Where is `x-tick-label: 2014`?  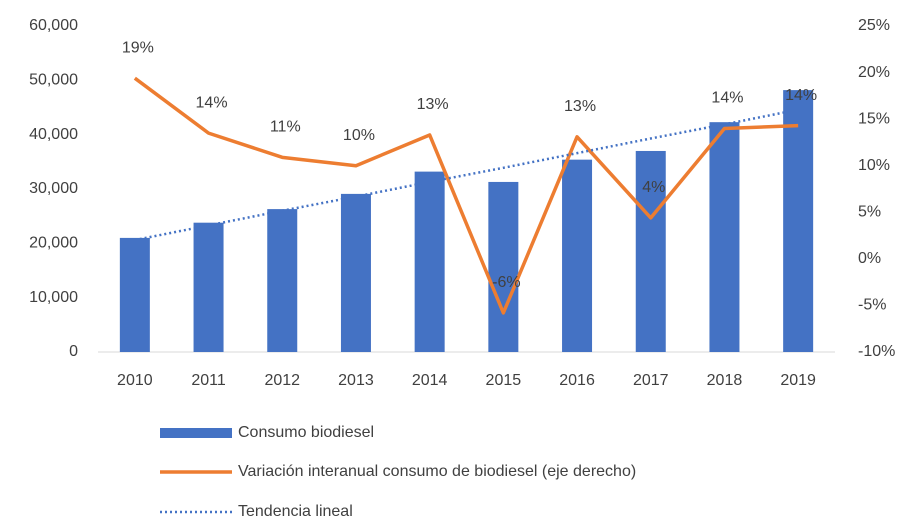
x-tick-label: 2014 is located at coordinates (430, 380).